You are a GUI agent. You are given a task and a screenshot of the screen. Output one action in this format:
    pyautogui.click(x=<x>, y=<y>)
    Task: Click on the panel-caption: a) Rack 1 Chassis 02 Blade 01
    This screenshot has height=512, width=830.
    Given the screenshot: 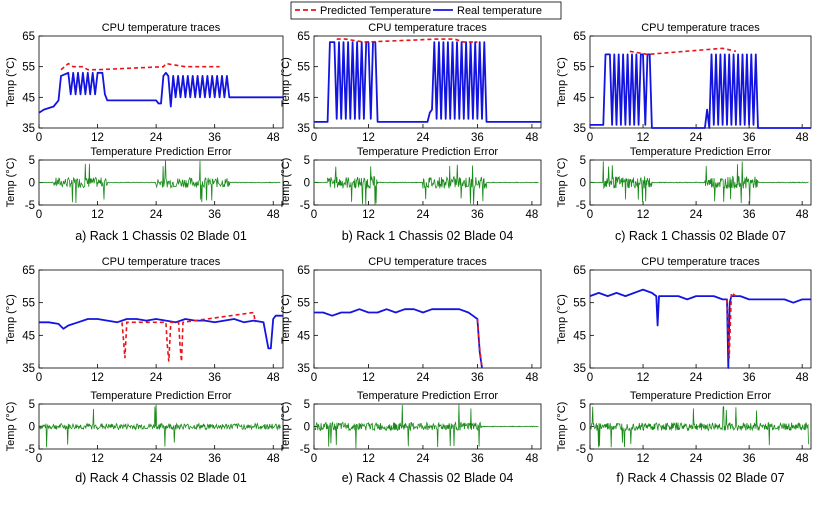 What is the action you would take?
    pyautogui.click(x=161, y=236)
    